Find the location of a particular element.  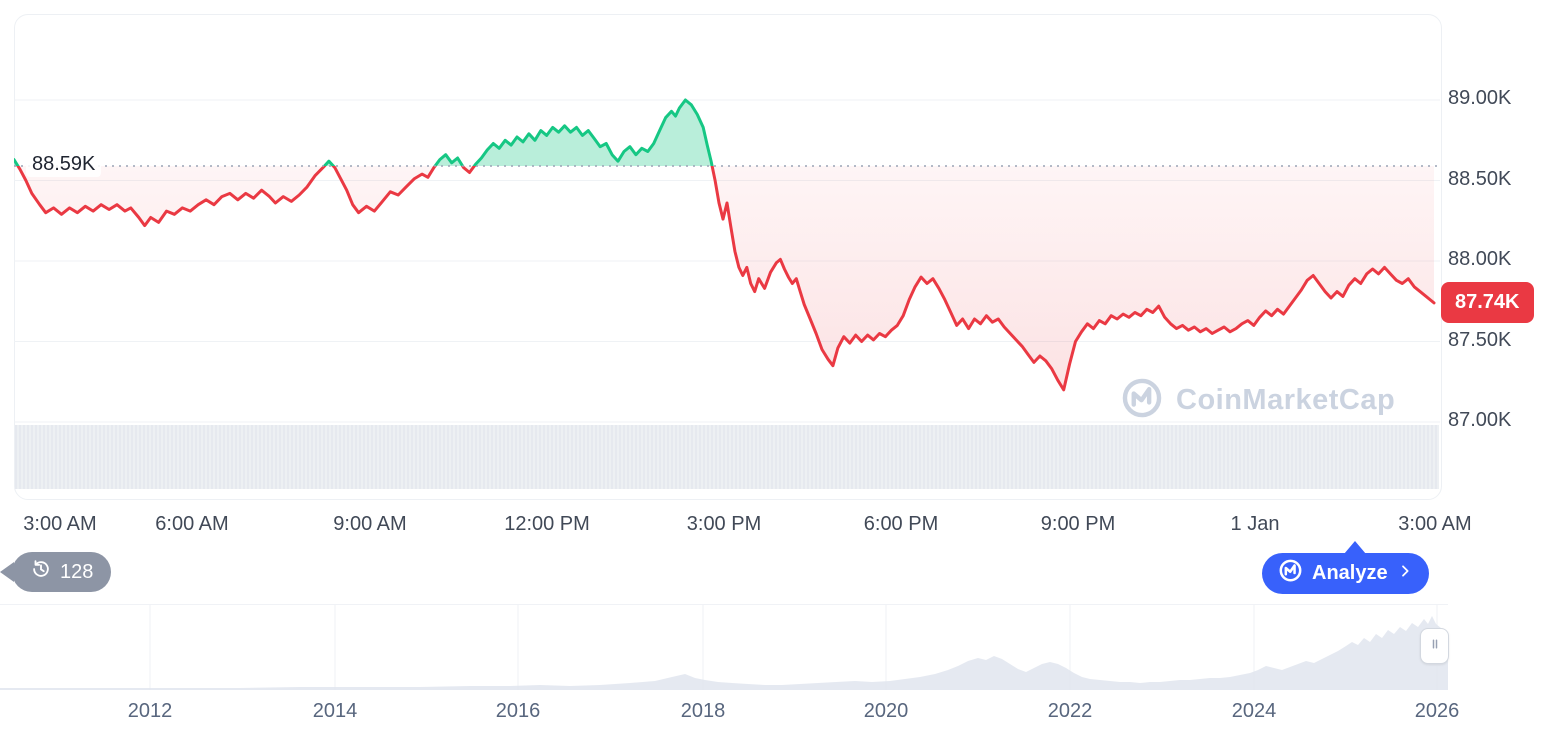

history-count-badge: 128 is located at coordinates (62, 572).